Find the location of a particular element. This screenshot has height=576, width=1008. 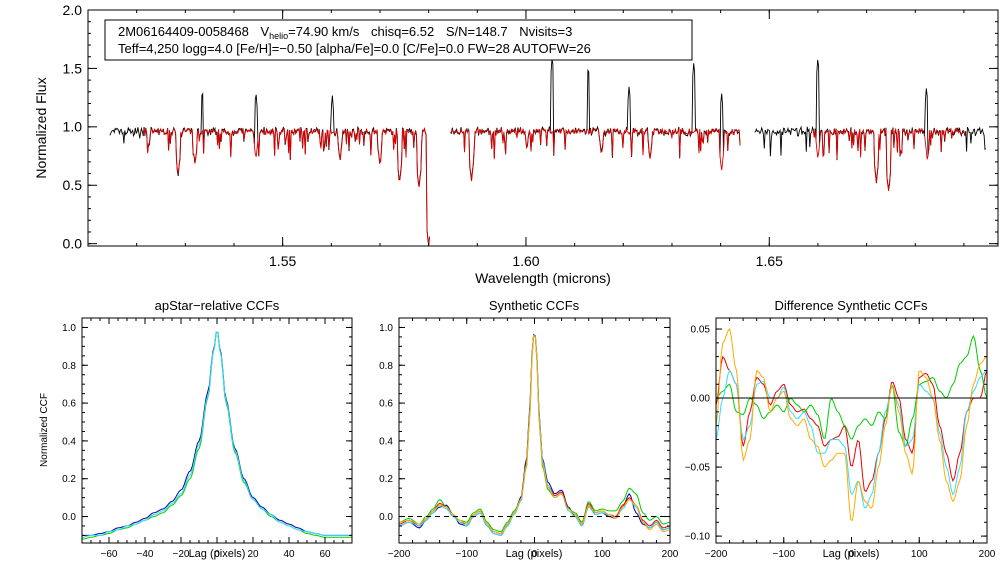

apstar-ccf-title: apStar−relative CCFs is located at coordinates (217, 305).